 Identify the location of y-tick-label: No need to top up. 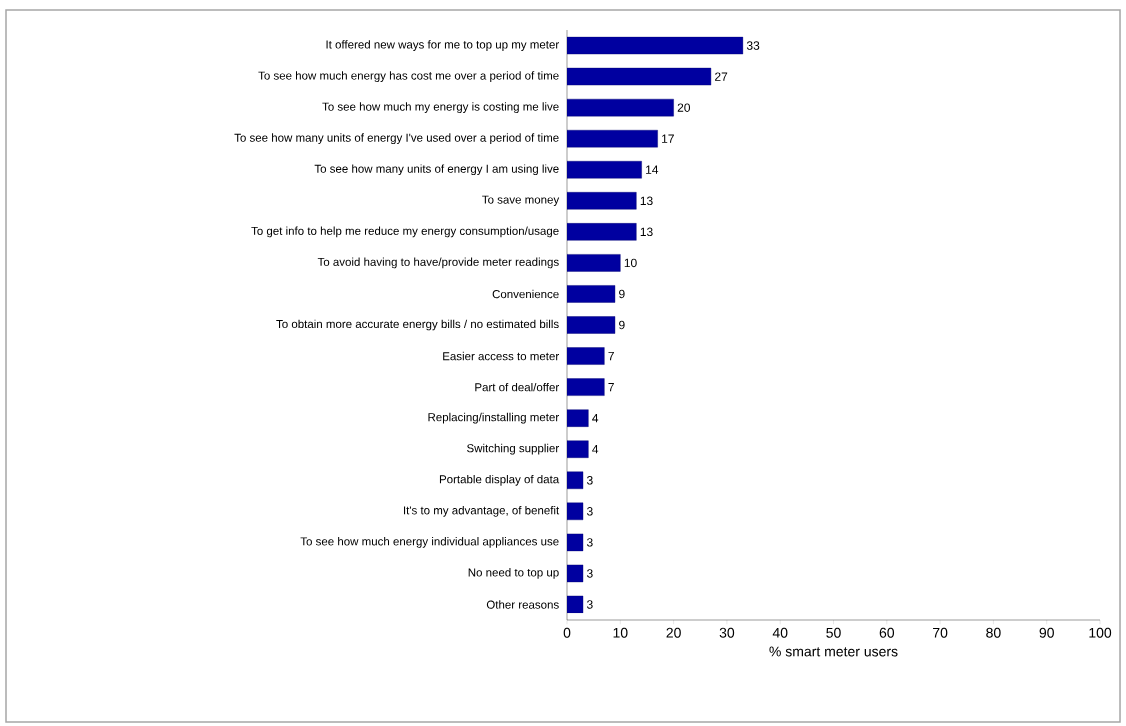
(513, 573).